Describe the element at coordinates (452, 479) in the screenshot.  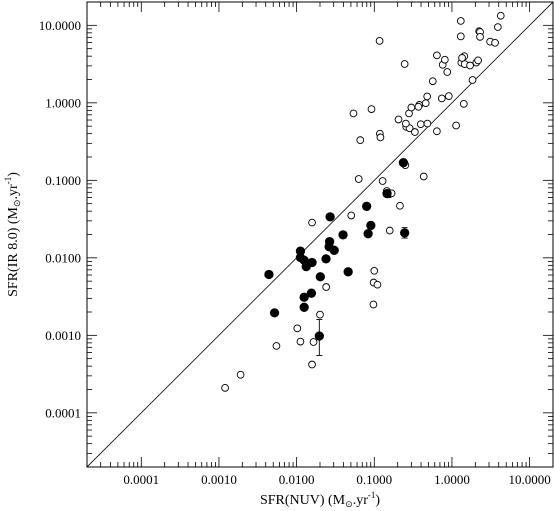
I see `x-tick-label: 1.0000` at that location.